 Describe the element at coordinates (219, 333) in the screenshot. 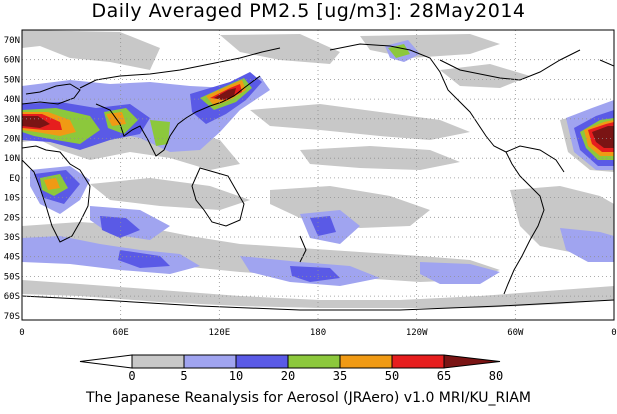

I see `longitude-label: 120E` at that location.